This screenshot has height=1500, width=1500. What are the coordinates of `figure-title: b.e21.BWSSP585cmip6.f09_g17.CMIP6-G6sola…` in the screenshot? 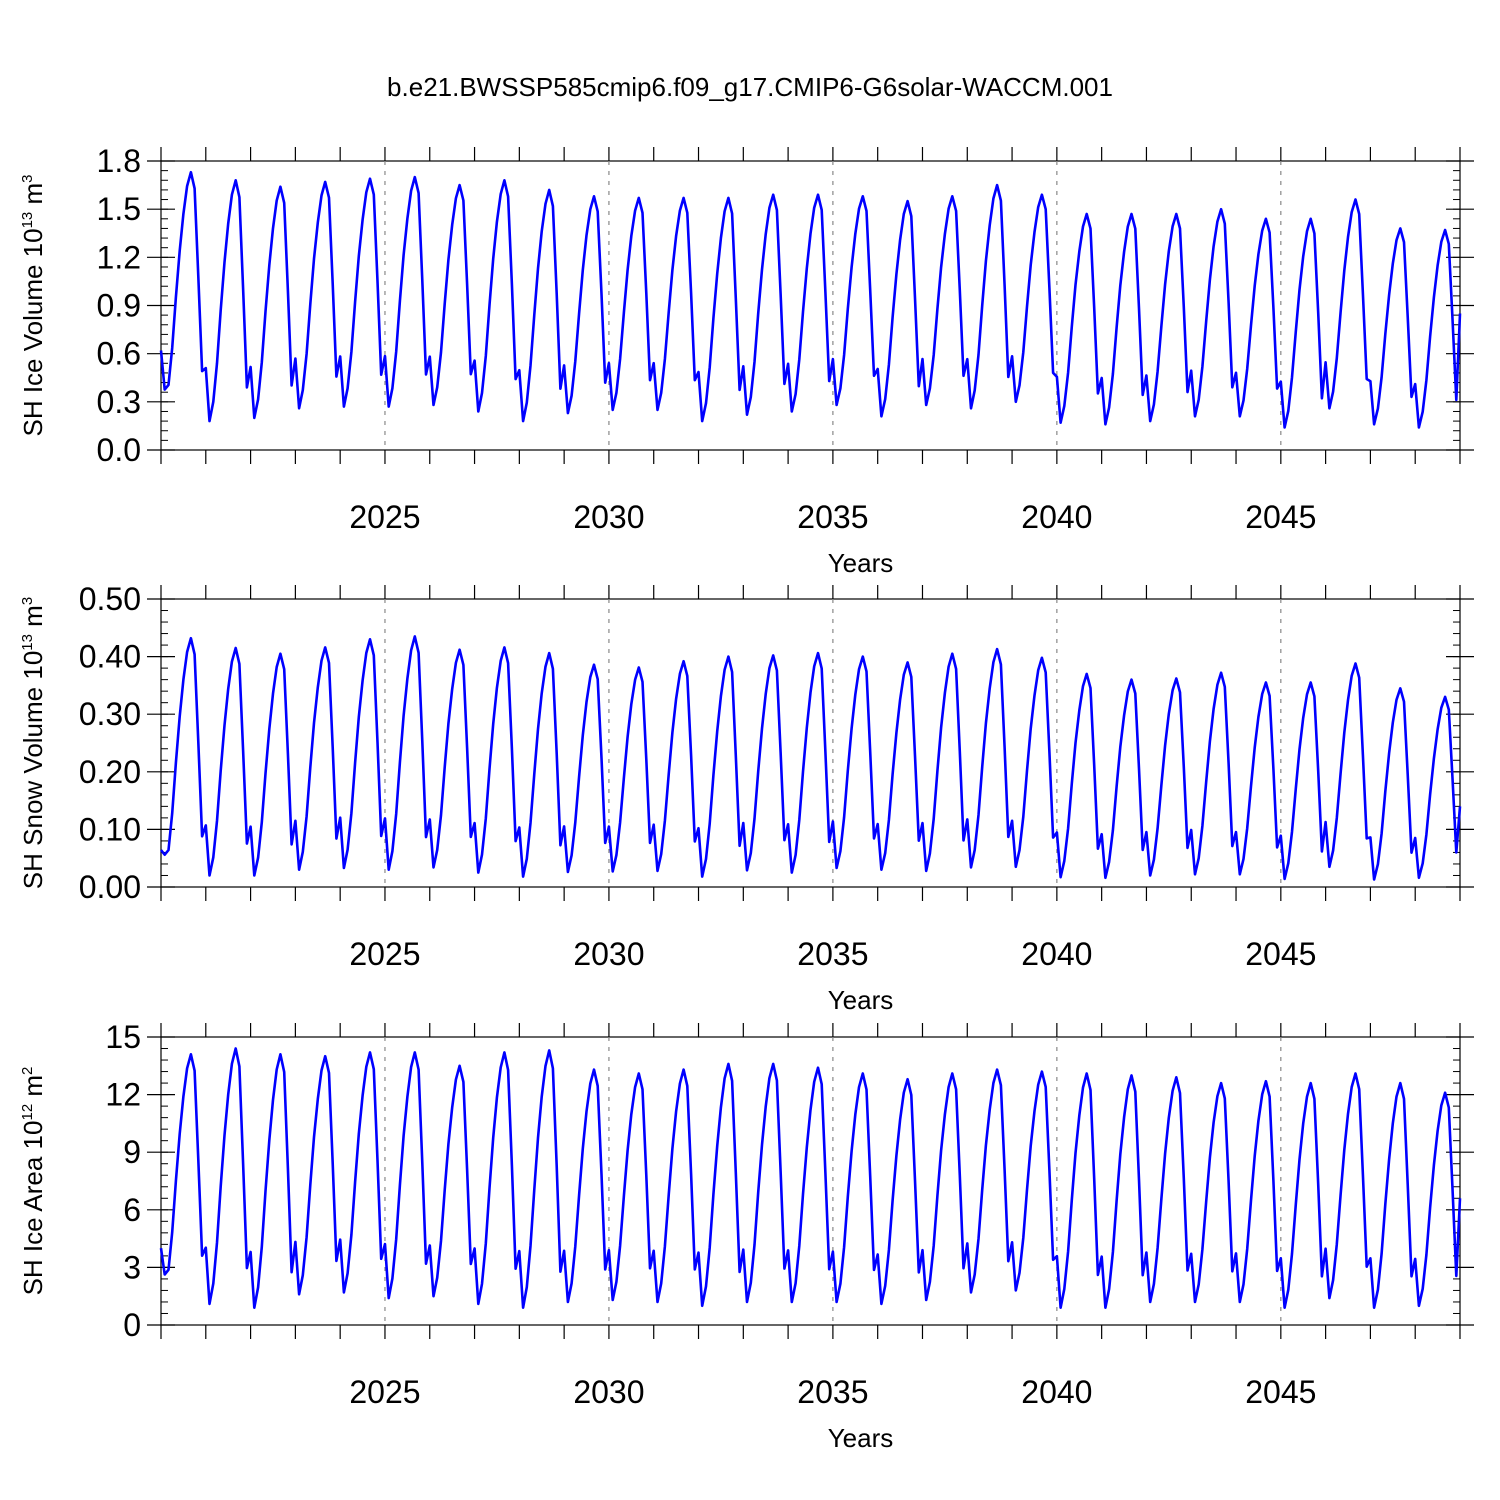 It's located at (750, 87).